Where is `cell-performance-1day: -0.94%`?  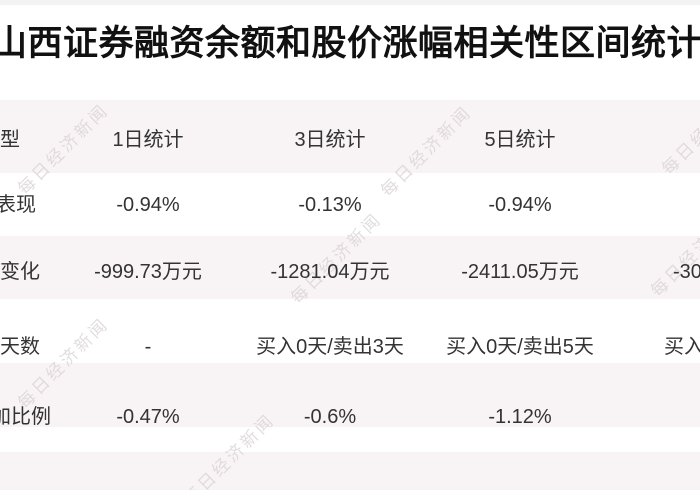
cell-performance-1day: -0.94% is located at coordinates (148, 205).